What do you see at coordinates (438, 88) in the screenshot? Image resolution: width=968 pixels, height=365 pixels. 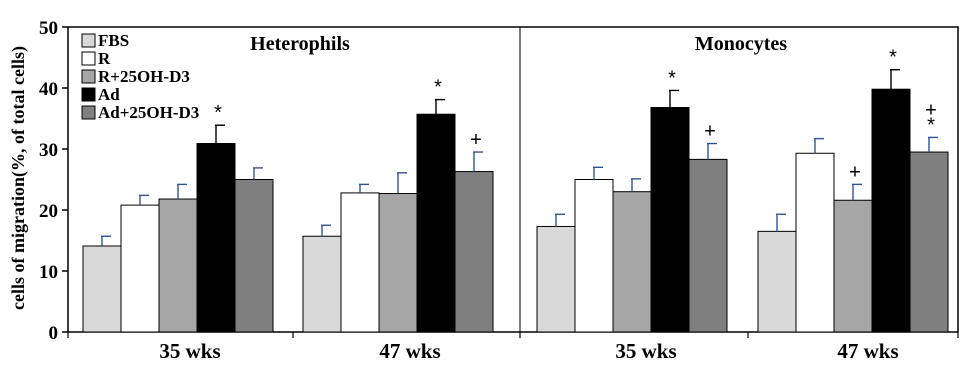 I see `significance-marker-heterophils-47-wks-ad: *` at bounding box center [438, 88].